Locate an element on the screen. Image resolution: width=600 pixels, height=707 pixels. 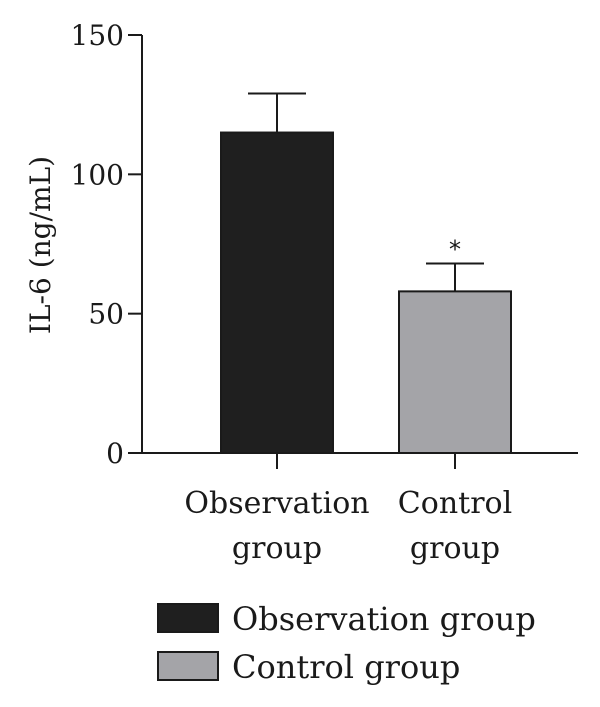
y-tick-label: 100 is located at coordinates (97, 174).